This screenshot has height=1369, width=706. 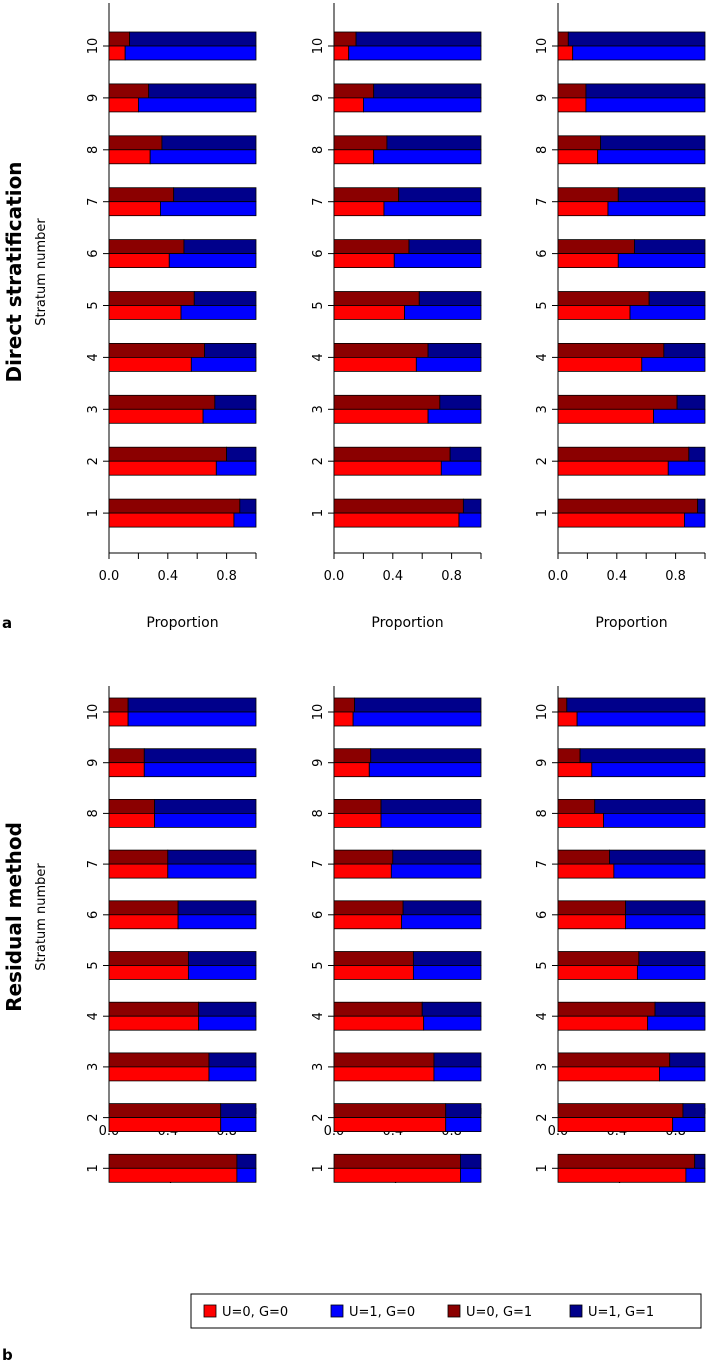 What do you see at coordinates (210, 1311) in the screenshot?
I see `legend-swatch-u0g0` at bounding box center [210, 1311].